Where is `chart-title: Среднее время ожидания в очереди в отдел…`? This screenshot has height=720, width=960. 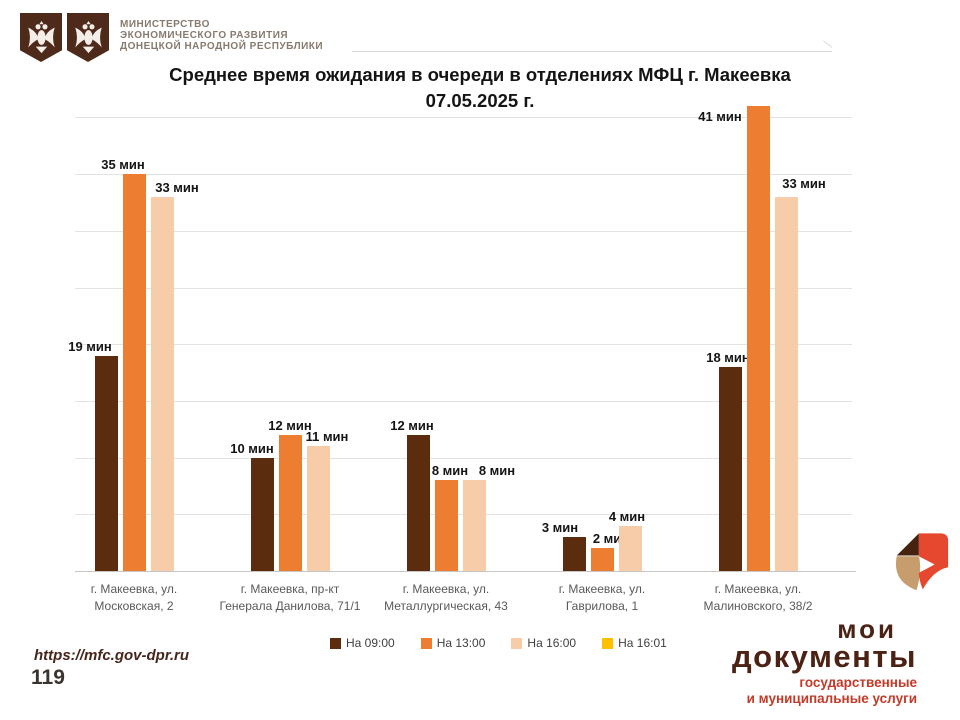 chart-title: Среднее время ожидания в очереди в отдел… is located at coordinates (480, 87).